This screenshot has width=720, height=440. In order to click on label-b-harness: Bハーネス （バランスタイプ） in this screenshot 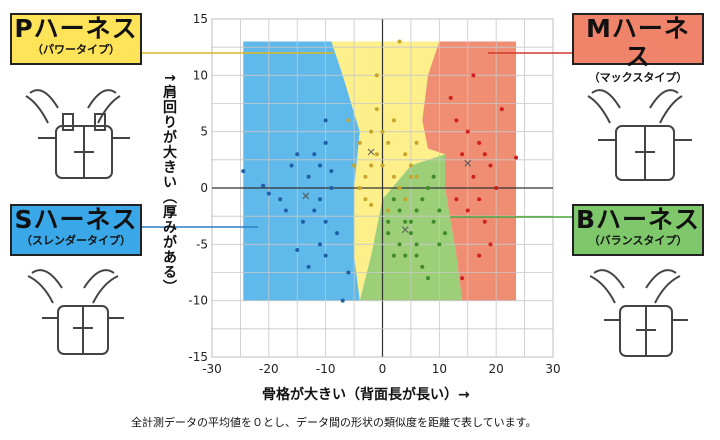, I will do `click(638, 230)`.